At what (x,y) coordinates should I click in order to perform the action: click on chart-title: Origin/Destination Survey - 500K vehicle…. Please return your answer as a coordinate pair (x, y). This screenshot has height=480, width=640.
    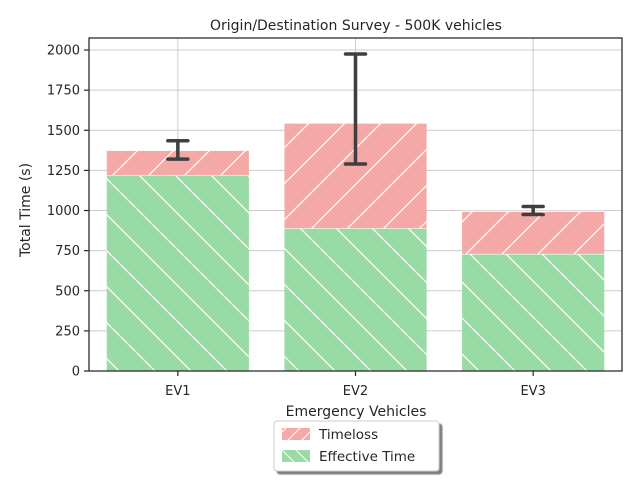
    Looking at the image, I should click on (356, 26).